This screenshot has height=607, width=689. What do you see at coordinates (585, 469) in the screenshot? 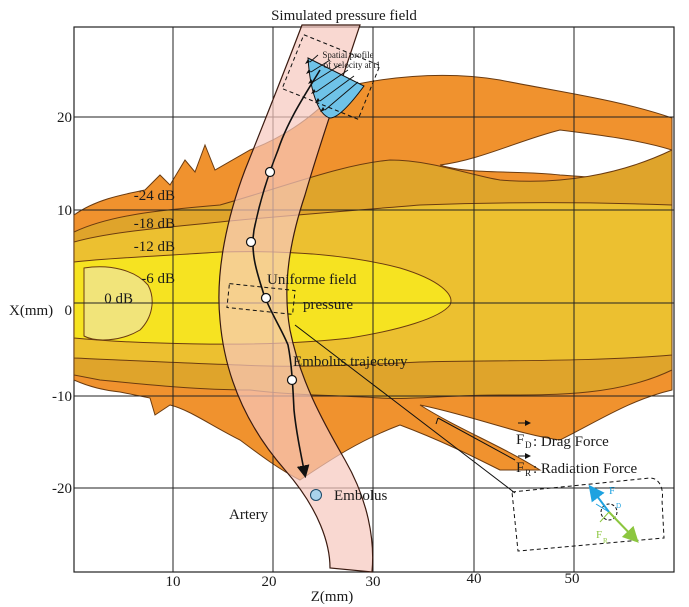
I see `legend-radiation-text: : Radiation Force` at bounding box center [585, 469].